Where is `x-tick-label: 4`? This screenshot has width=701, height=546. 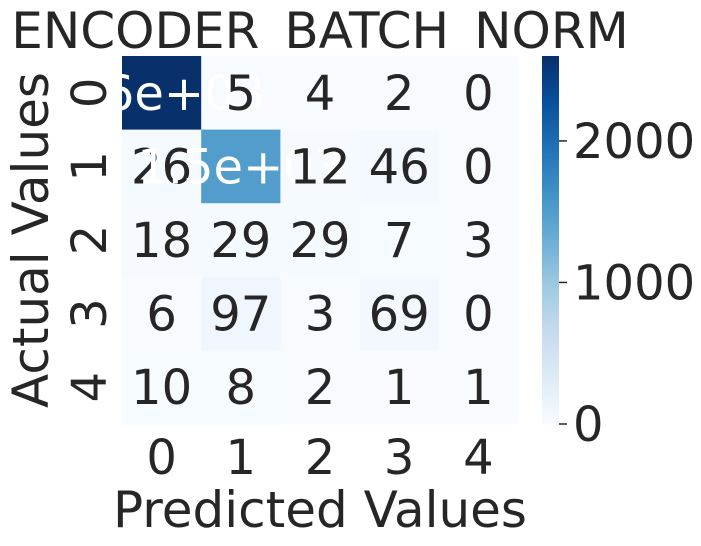 x-tick-label: 4 is located at coordinates (478, 458).